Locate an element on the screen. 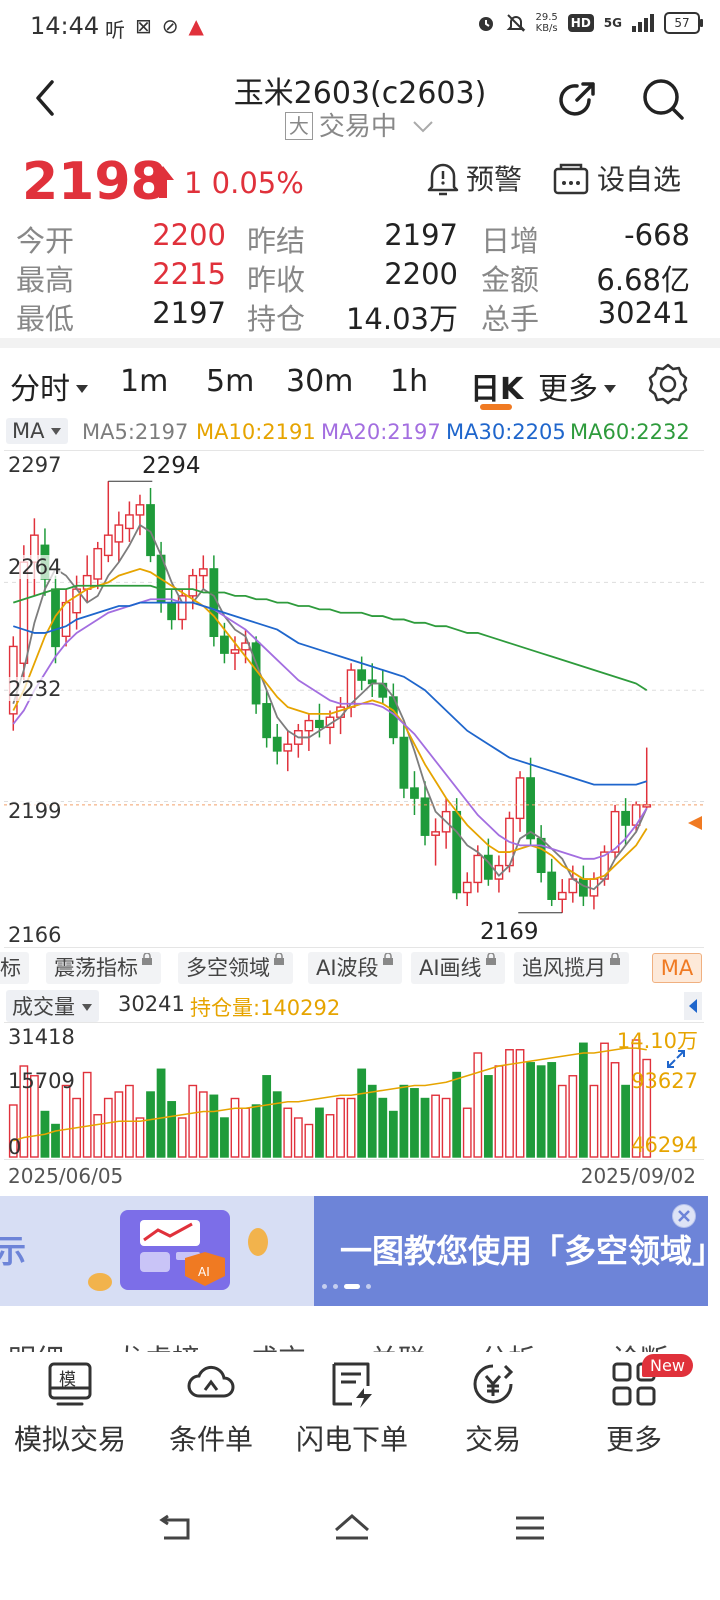 This screenshot has height=1600, width=720. volume-value: 30241 is located at coordinates (643, 313).